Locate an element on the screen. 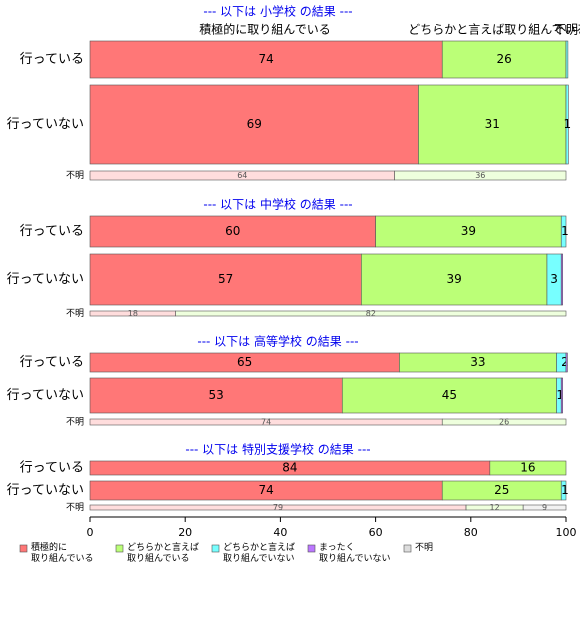  data-label: 57 is located at coordinates (225, 279).